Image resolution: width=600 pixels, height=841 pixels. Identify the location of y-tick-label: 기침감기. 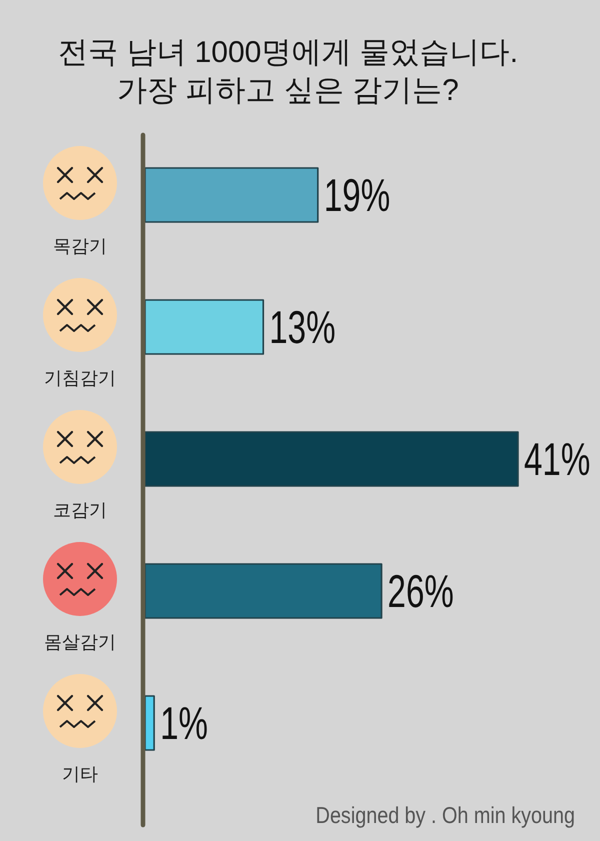
(80, 378).